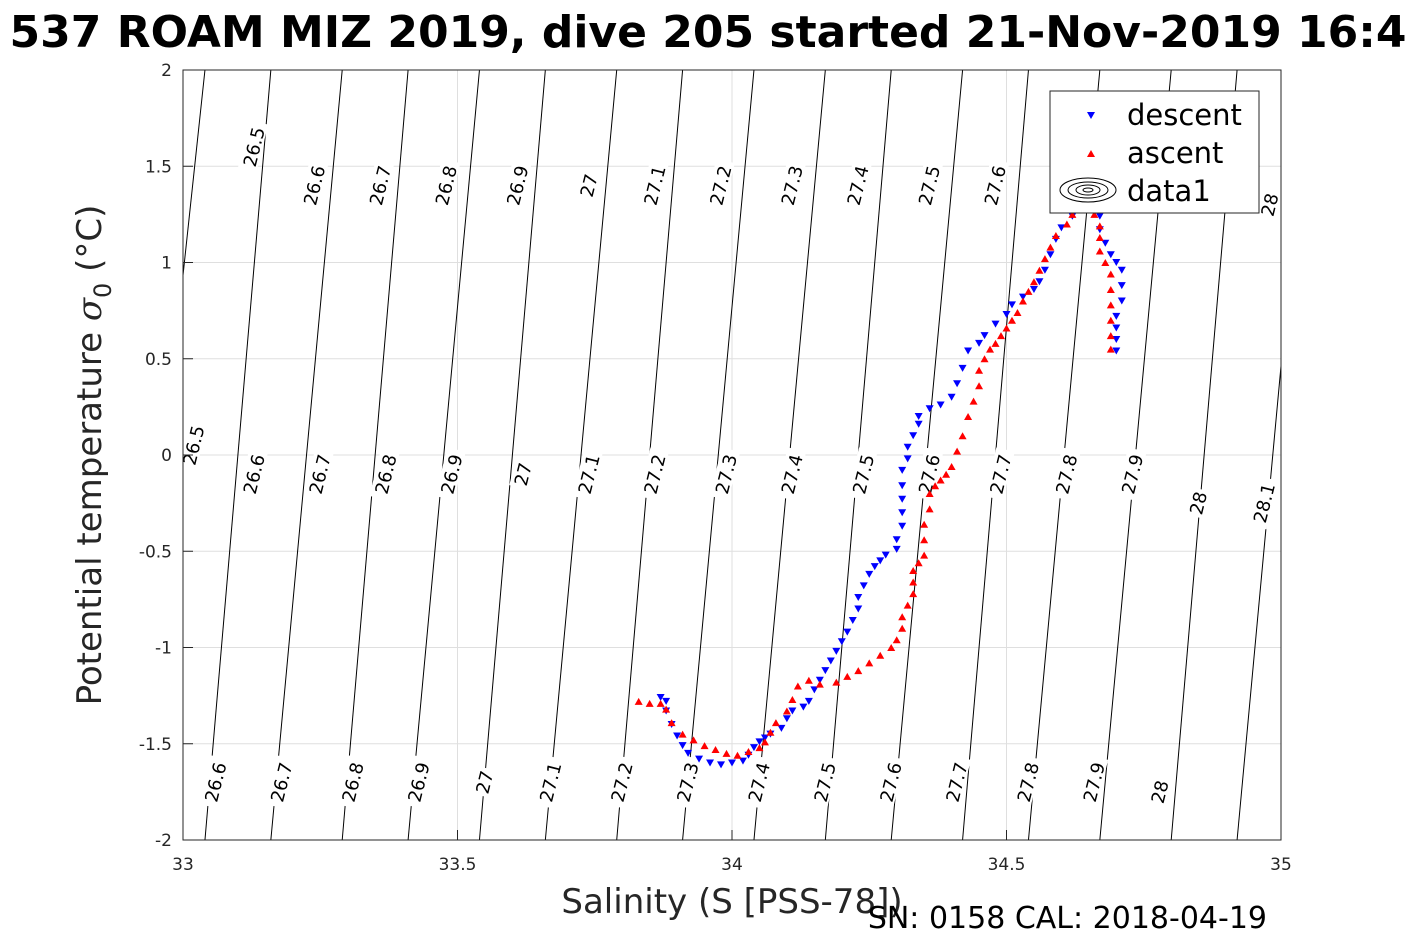 This screenshot has width=1417, height=945. Describe the element at coordinates (163, 841) in the screenshot. I see `y-tick-label: -2` at that location.